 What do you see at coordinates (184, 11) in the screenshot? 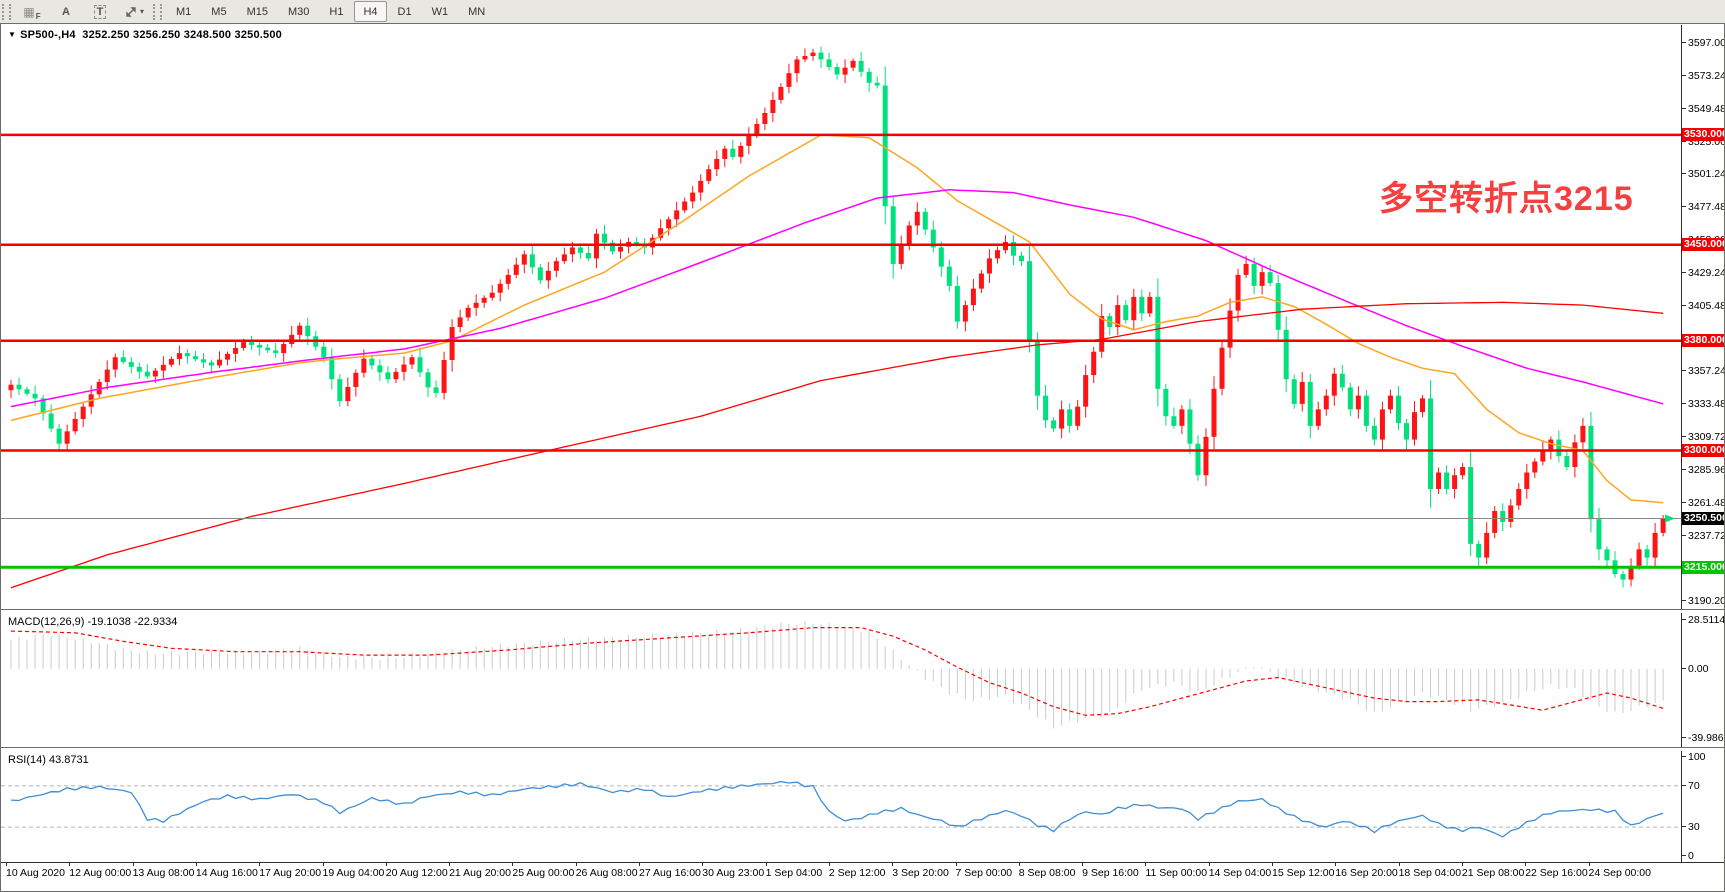
I see `timeframe-button-m1: M1` at bounding box center [184, 11].